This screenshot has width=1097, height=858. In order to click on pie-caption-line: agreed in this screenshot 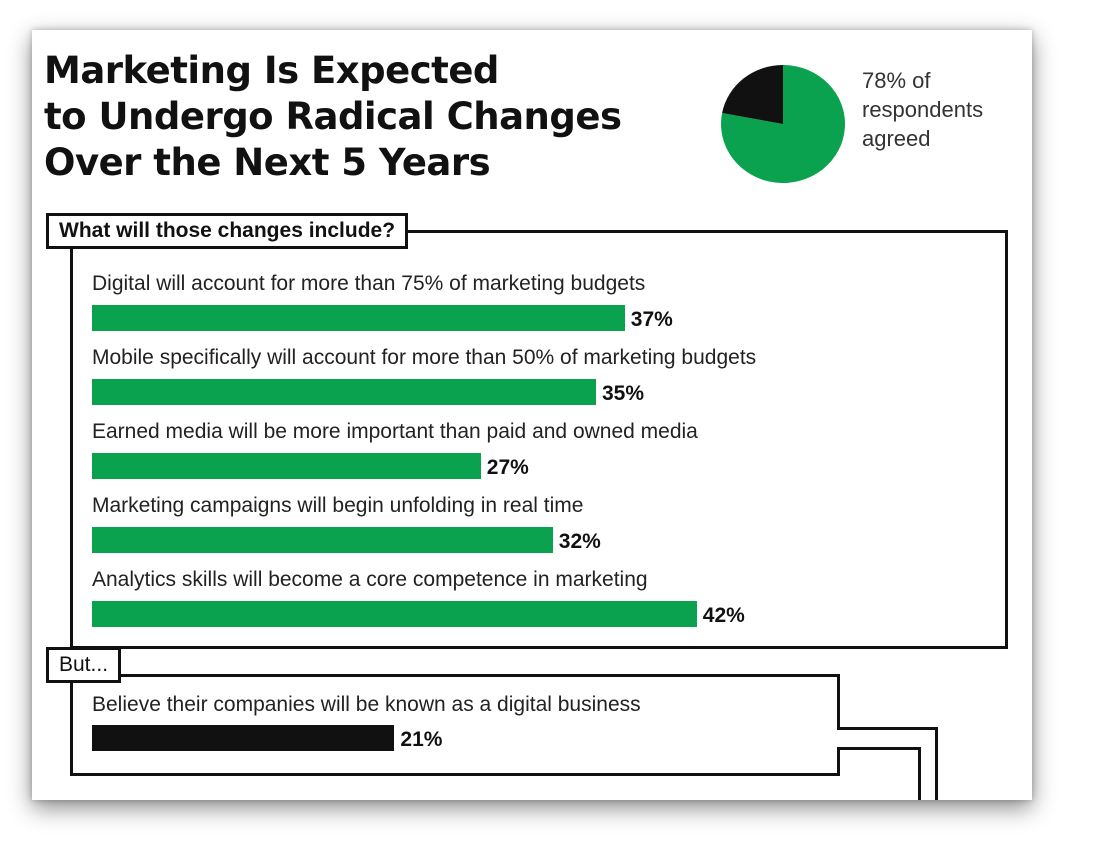, I will do `click(896, 138)`.